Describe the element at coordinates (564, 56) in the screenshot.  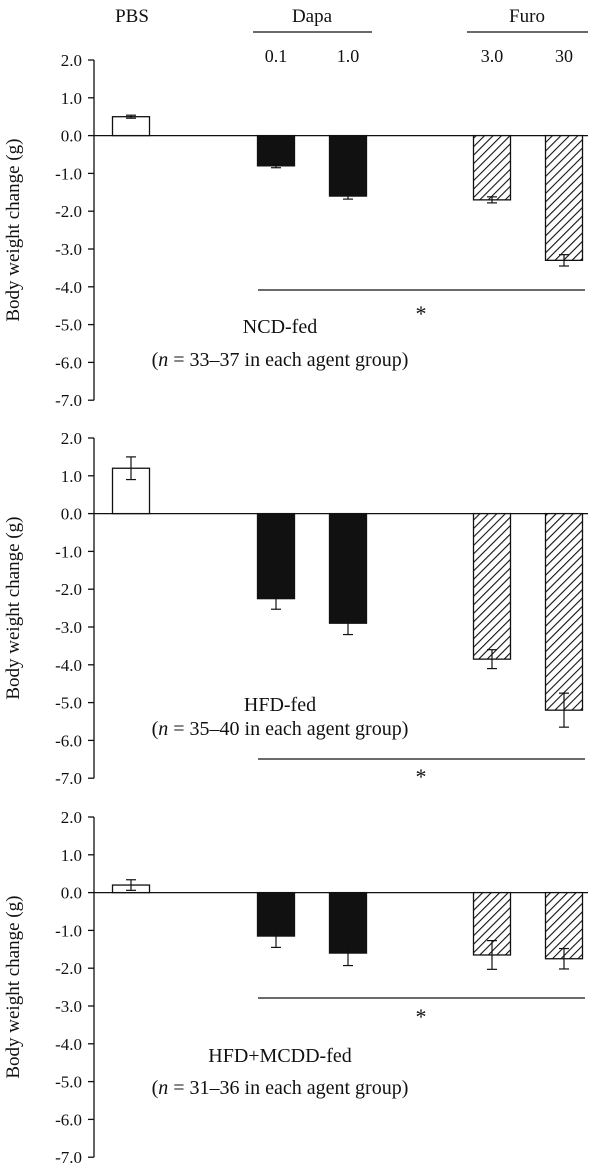
I see `dose-label-furo-30: 30` at that location.